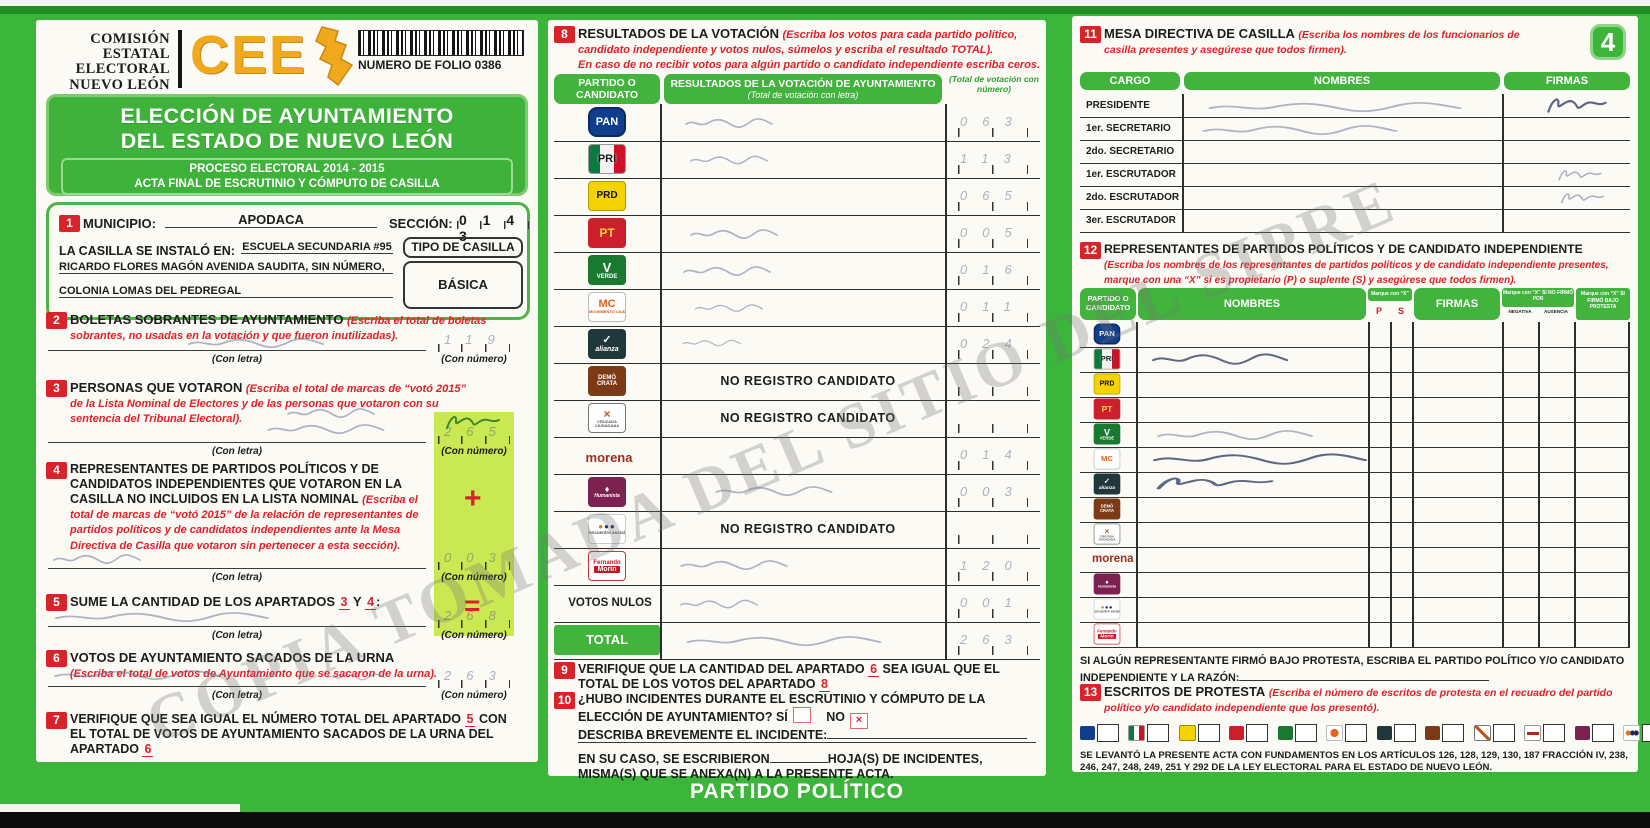 This screenshot has height=828, width=1650. What do you see at coordinates (607, 488) in the screenshot?
I see `humanista-figure-icon: ♦` at bounding box center [607, 488].